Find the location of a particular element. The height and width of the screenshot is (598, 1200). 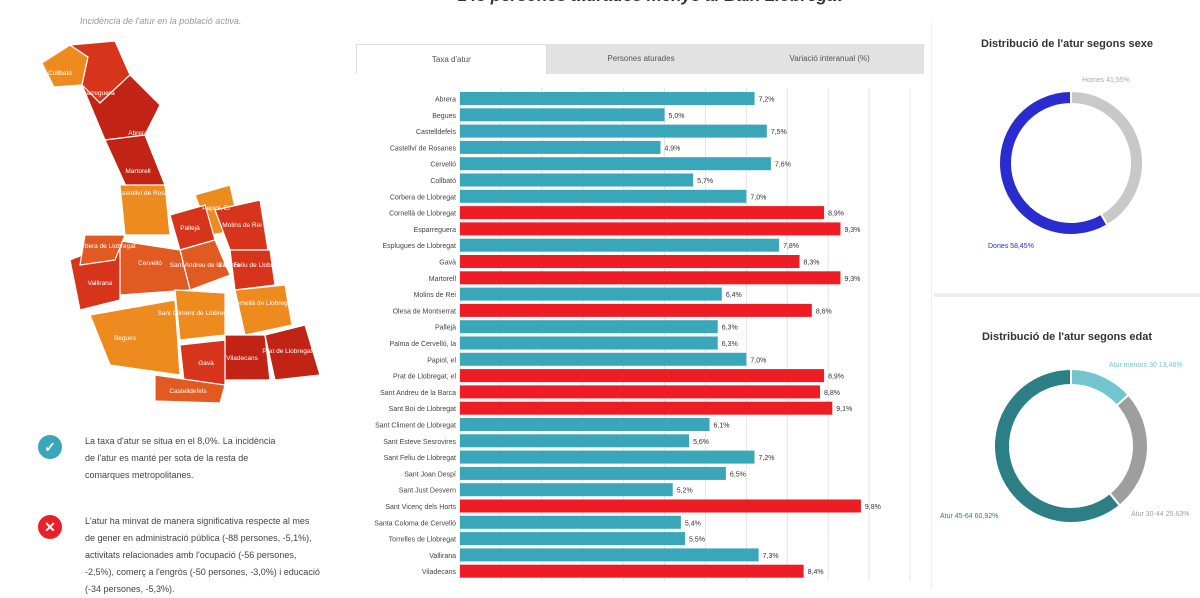

category-label: Sant Joan Despí is located at coordinates (430, 474).